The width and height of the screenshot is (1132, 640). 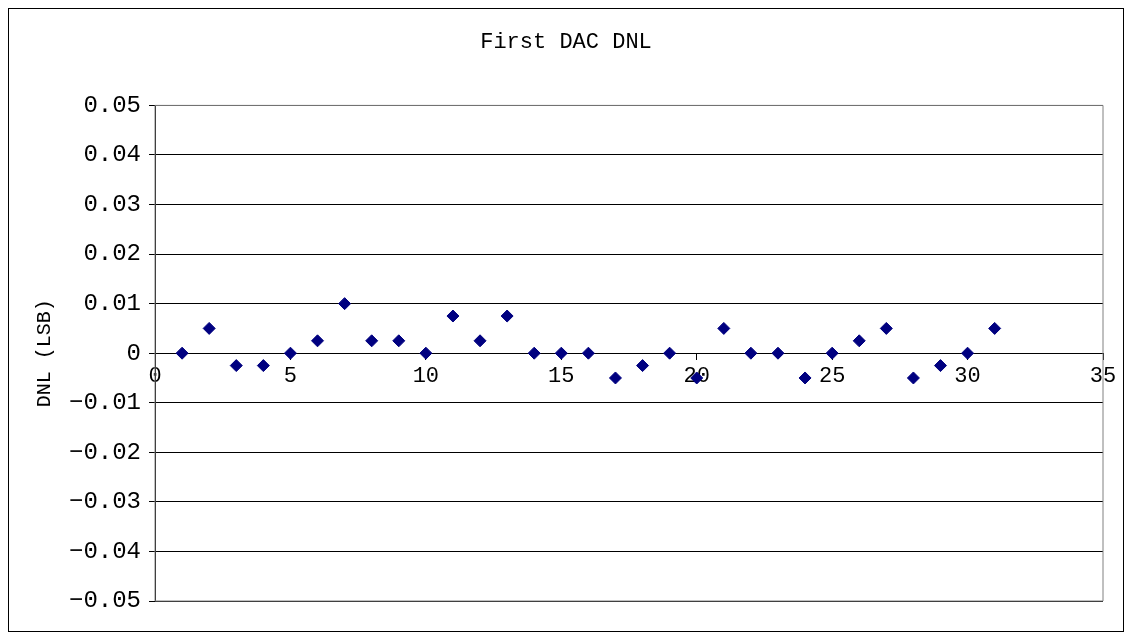 I want to click on y-tick-label: 0.01, so click(x=112, y=303).